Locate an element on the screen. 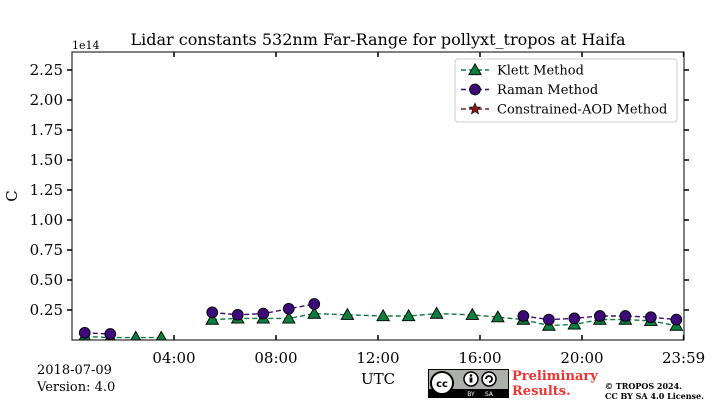  x-tick-label: 16:00 is located at coordinates (479, 358).